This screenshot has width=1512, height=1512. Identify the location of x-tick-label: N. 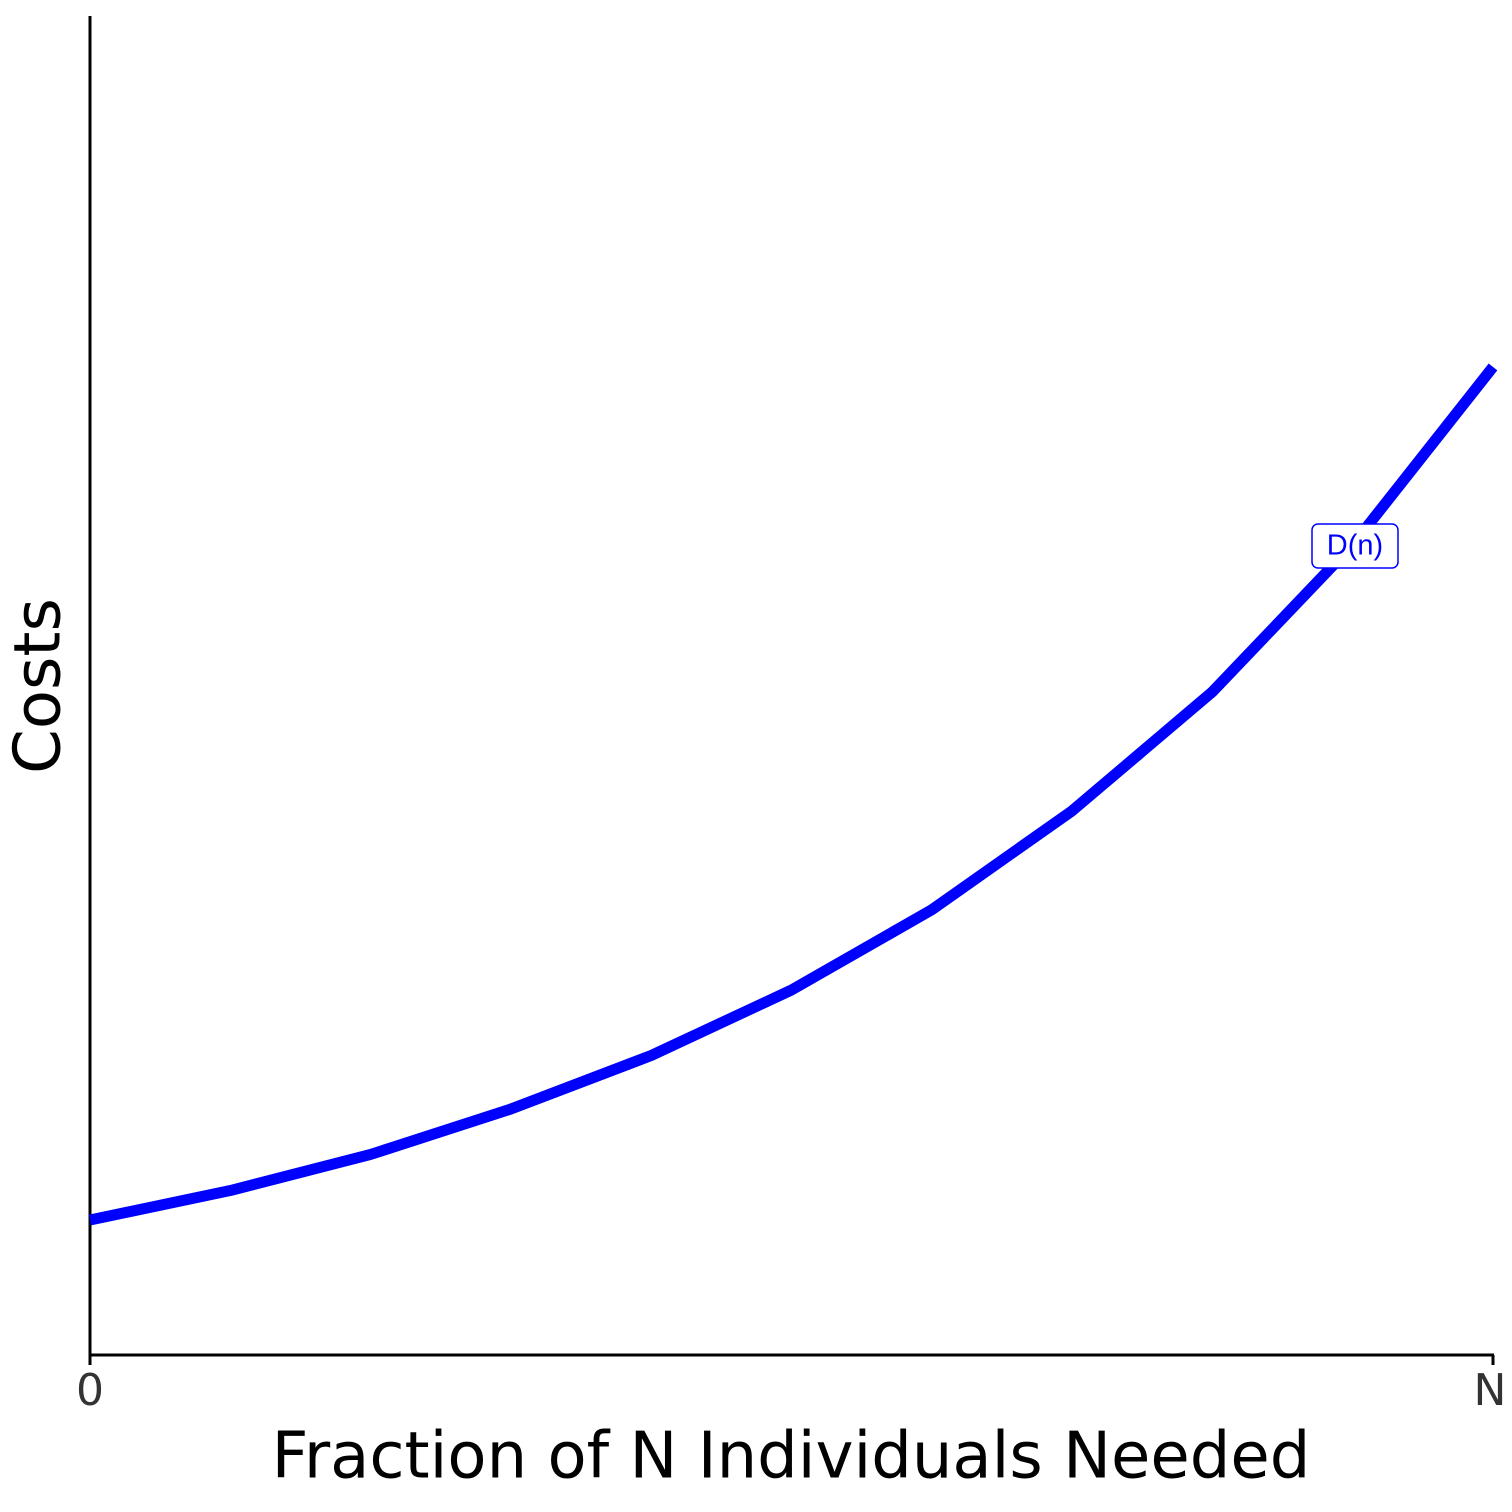
(1490, 1390).